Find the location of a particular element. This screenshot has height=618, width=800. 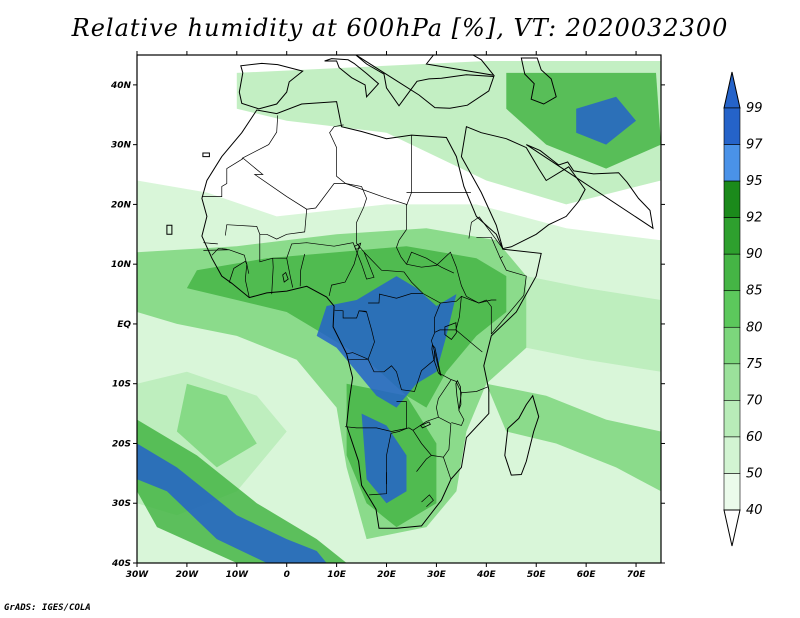

colorbar-label: 85 is located at coordinates (754, 291).